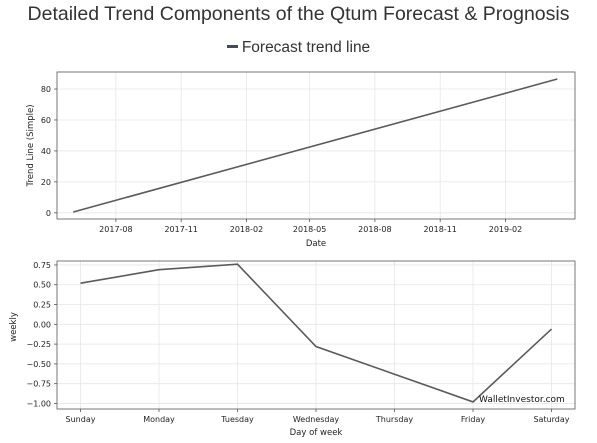  What do you see at coordinates (246, 229) in the screenshot?
I see `trend-x-tick-label: 2018-02` at bounding box center [246, 229].